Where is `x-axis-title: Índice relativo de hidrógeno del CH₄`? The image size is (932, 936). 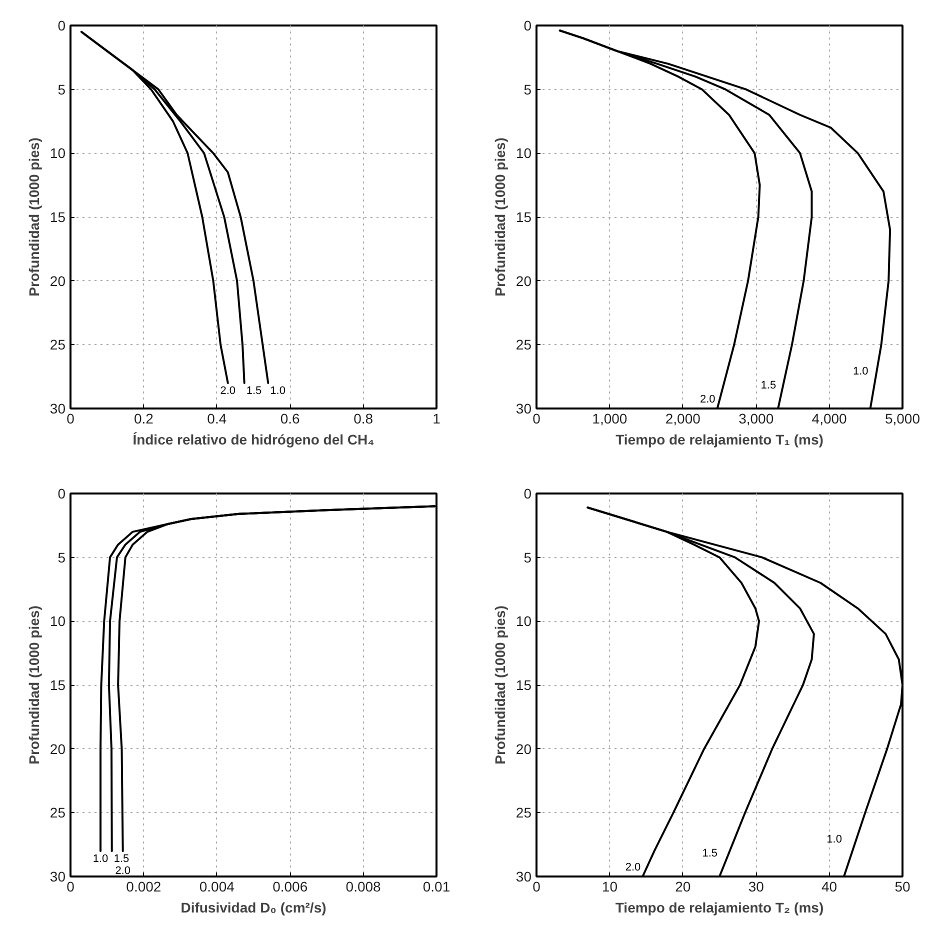 x-axis-title: Índice relativo de hidrógeno del CH₄ is located at coordinates (253, 440).